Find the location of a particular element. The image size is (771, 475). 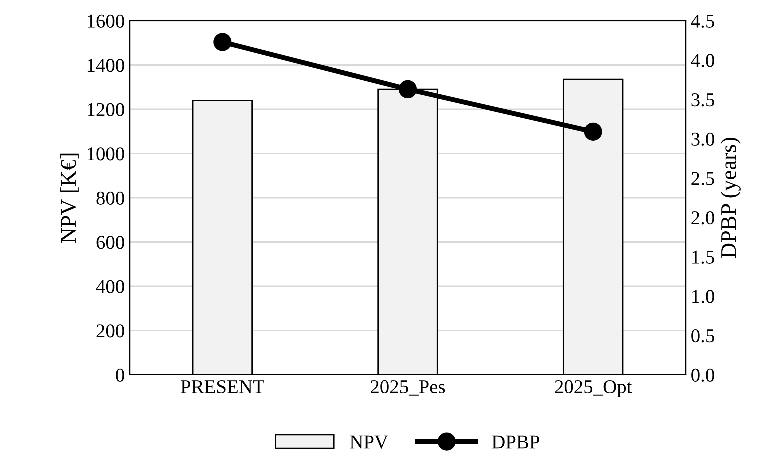

y-tick-label: 1200 is located at coordinates (106, 109).